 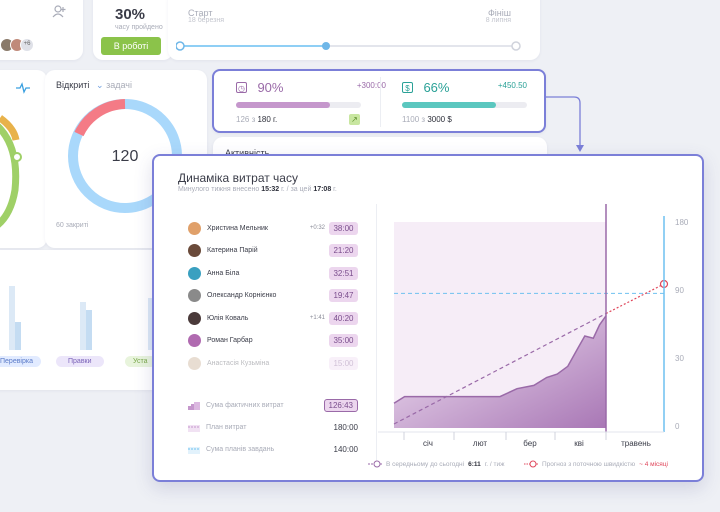 What do you see at coordinates (125, 156) in the screenshot?
I see `tasks-total: 120` at bounding box center [125, 156].